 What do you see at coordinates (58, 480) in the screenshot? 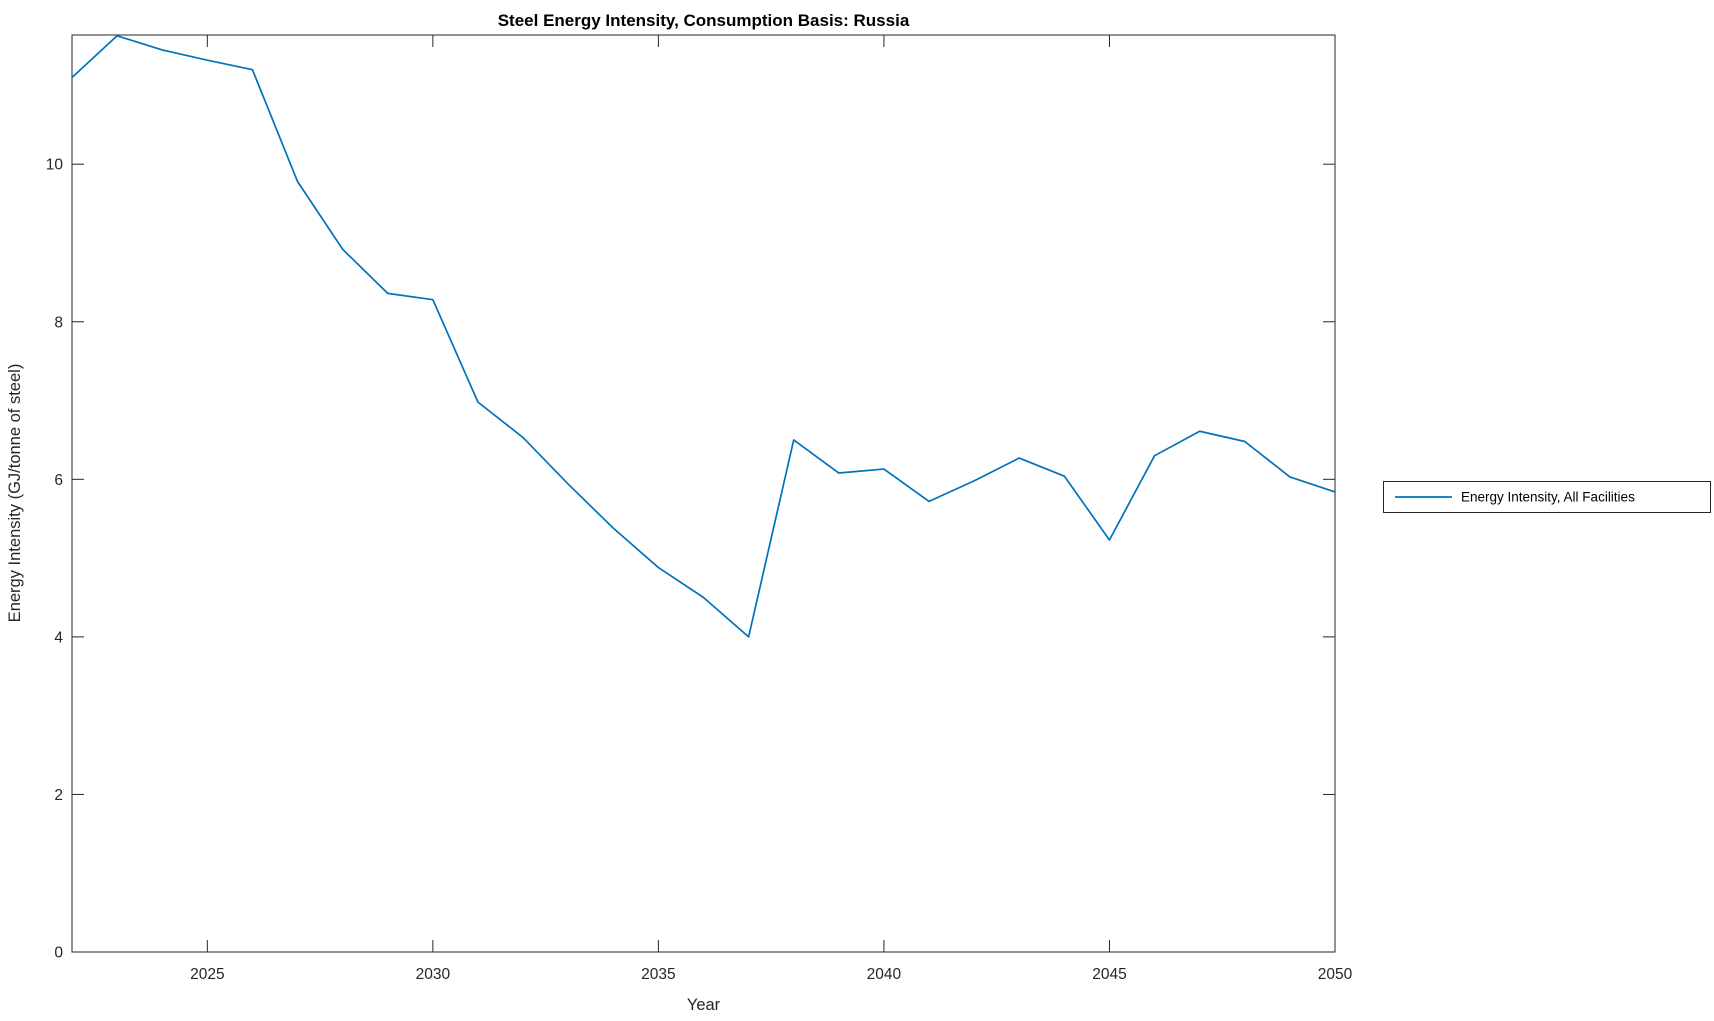
I see `y-tick-label: 6` at bounding box center [58, 480].